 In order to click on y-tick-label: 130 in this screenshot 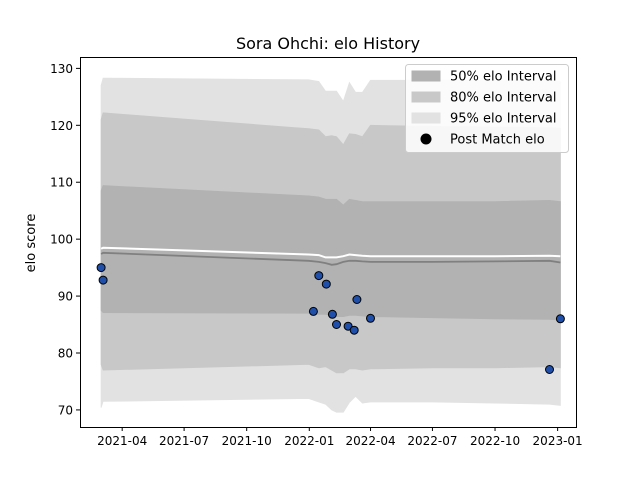, I will do `click(61, 69)`.